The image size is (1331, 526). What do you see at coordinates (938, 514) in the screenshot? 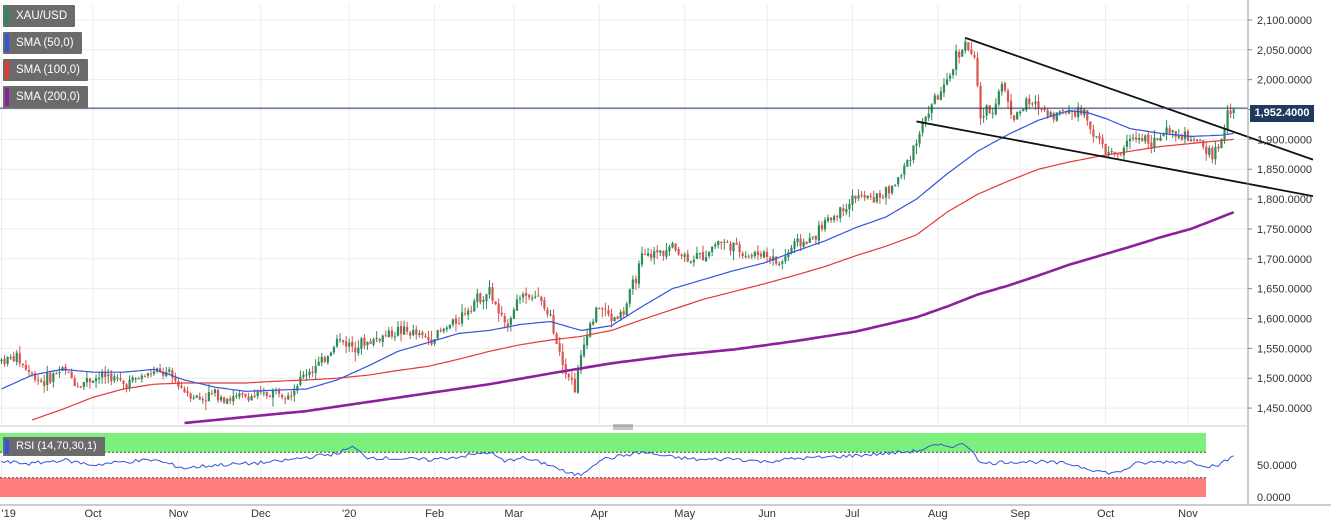
I see `x-tick-label: Aug` at bounding box center [938, 514].